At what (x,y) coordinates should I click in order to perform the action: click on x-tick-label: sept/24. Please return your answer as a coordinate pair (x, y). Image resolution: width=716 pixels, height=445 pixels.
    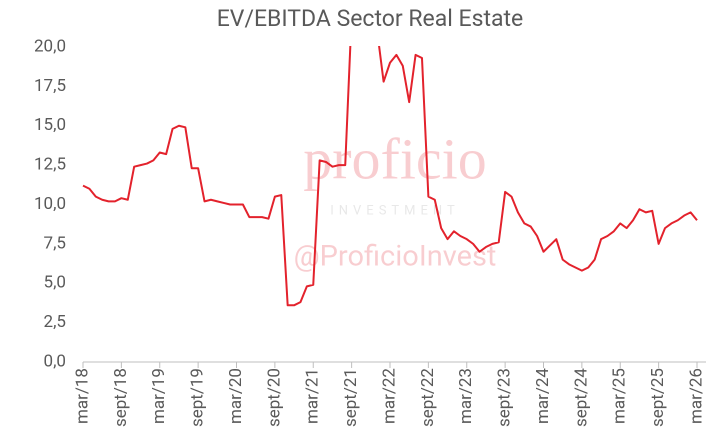
    Looking at the image, I should click on (581, 397).